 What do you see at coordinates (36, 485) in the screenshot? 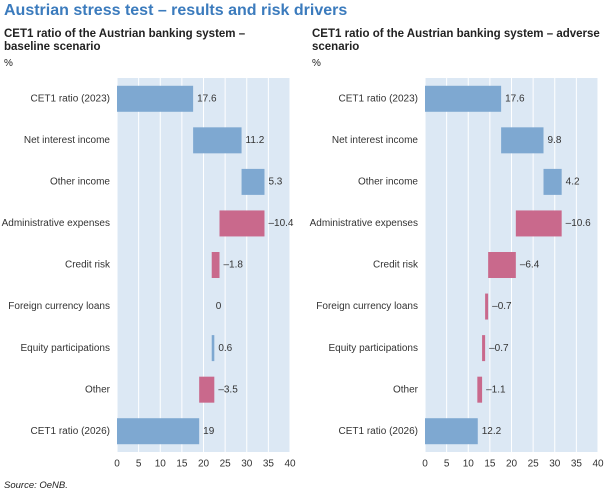
I see `source-note: Source: OeNB.` at bounding box center [36, 485].